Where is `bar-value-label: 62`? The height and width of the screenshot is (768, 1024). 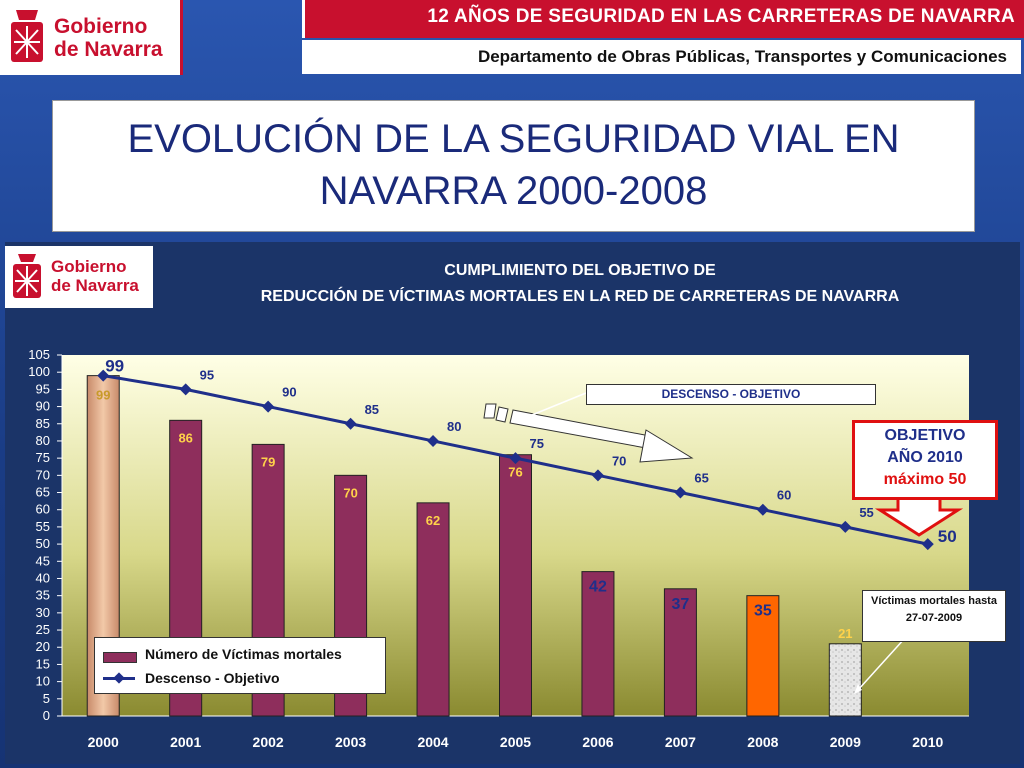
bar-value-label: 62 is located at coordinates (433, 520).